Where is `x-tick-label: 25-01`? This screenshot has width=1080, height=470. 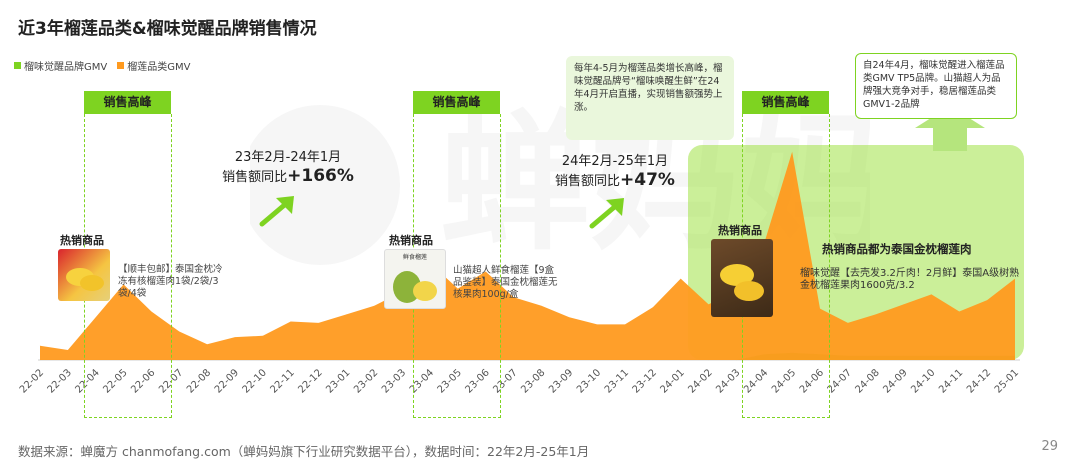 x-tick-label: 25-01 is located at coordinates (1007, 381).